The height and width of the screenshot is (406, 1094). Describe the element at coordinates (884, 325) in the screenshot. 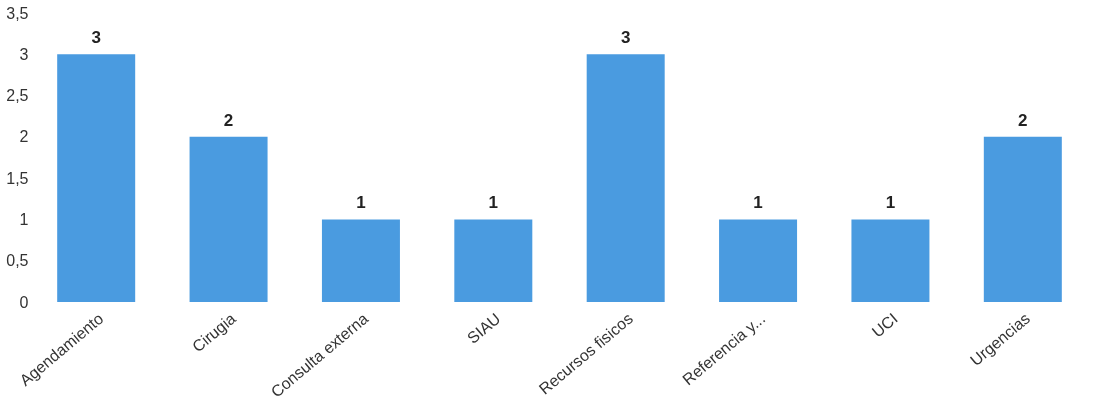

I see `x-tick-label: UCI` at that location.